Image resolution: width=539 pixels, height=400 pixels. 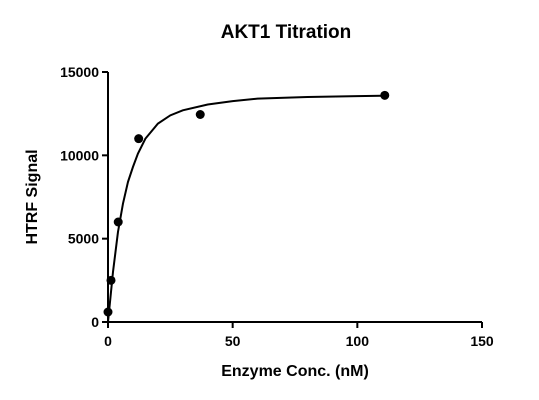 I want to click on y-axis-title: HTRF Signal, so click(x=32, y=196).